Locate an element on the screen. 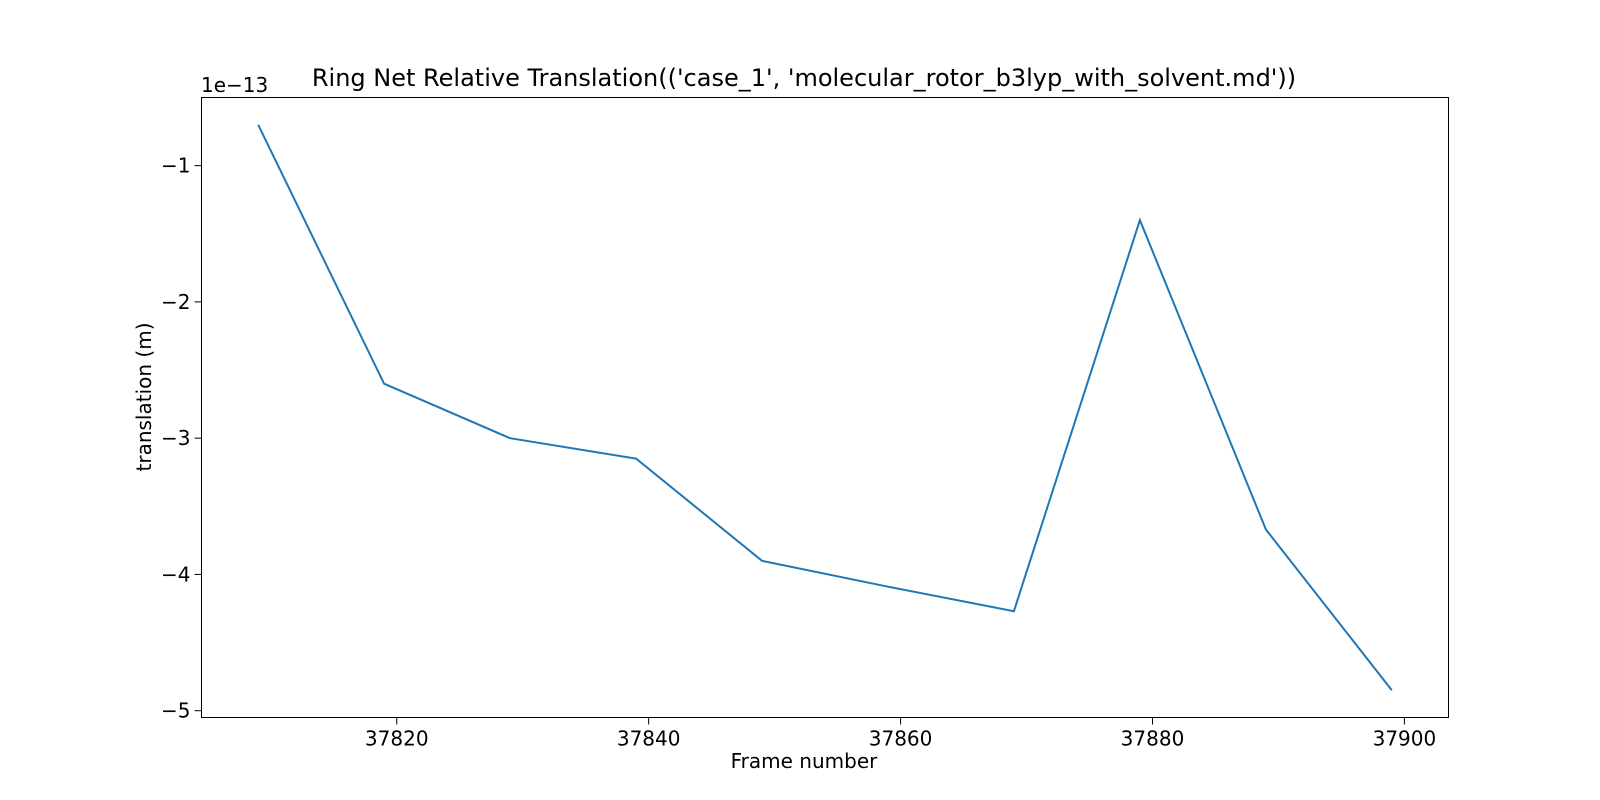  x-axis-label: Frame number is located at coordinates (805, 761).